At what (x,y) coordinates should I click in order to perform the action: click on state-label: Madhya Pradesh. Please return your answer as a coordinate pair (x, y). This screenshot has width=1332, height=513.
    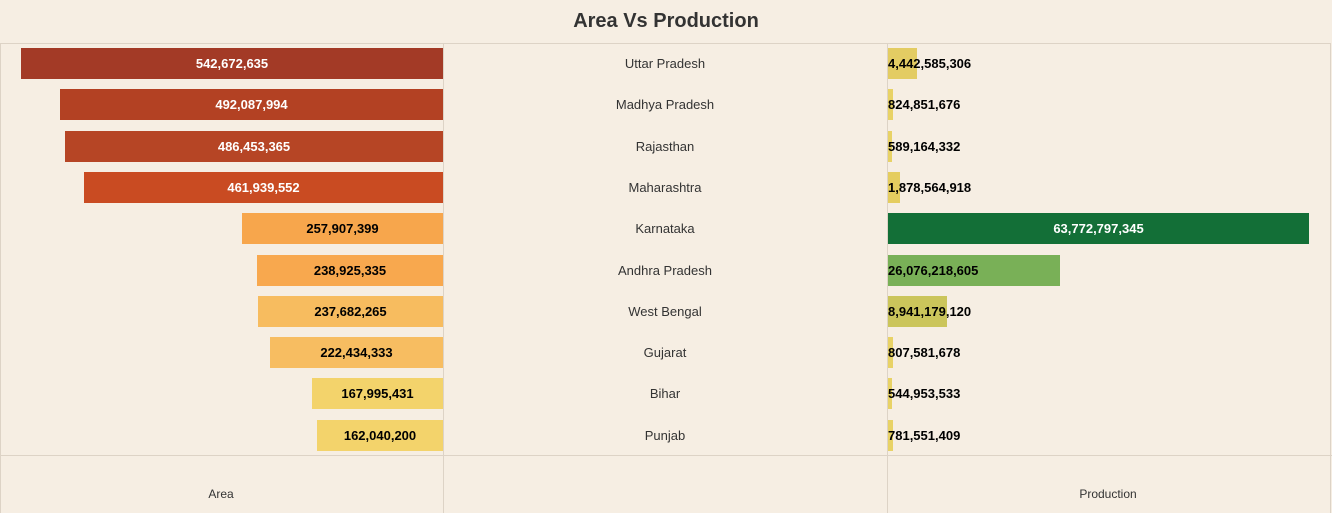
    Looking at the image, I should click on (665, 104).